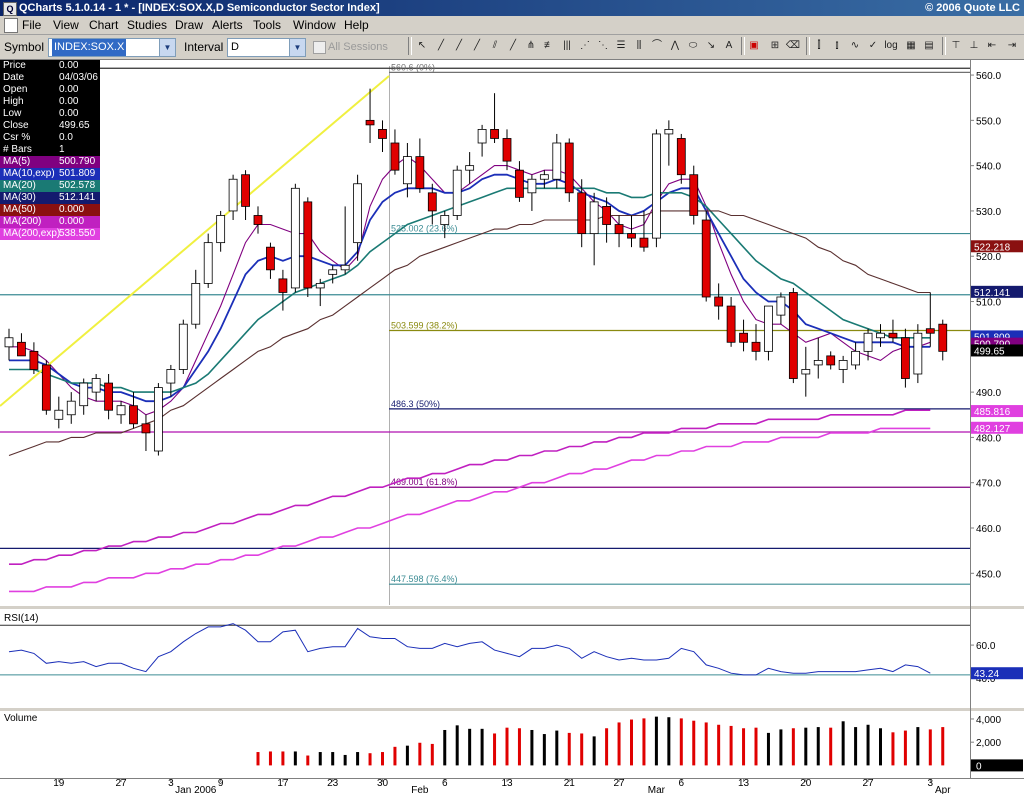 This screenshot has height=794, width=1024. I want to click on info-key: High, so click(13, 101).